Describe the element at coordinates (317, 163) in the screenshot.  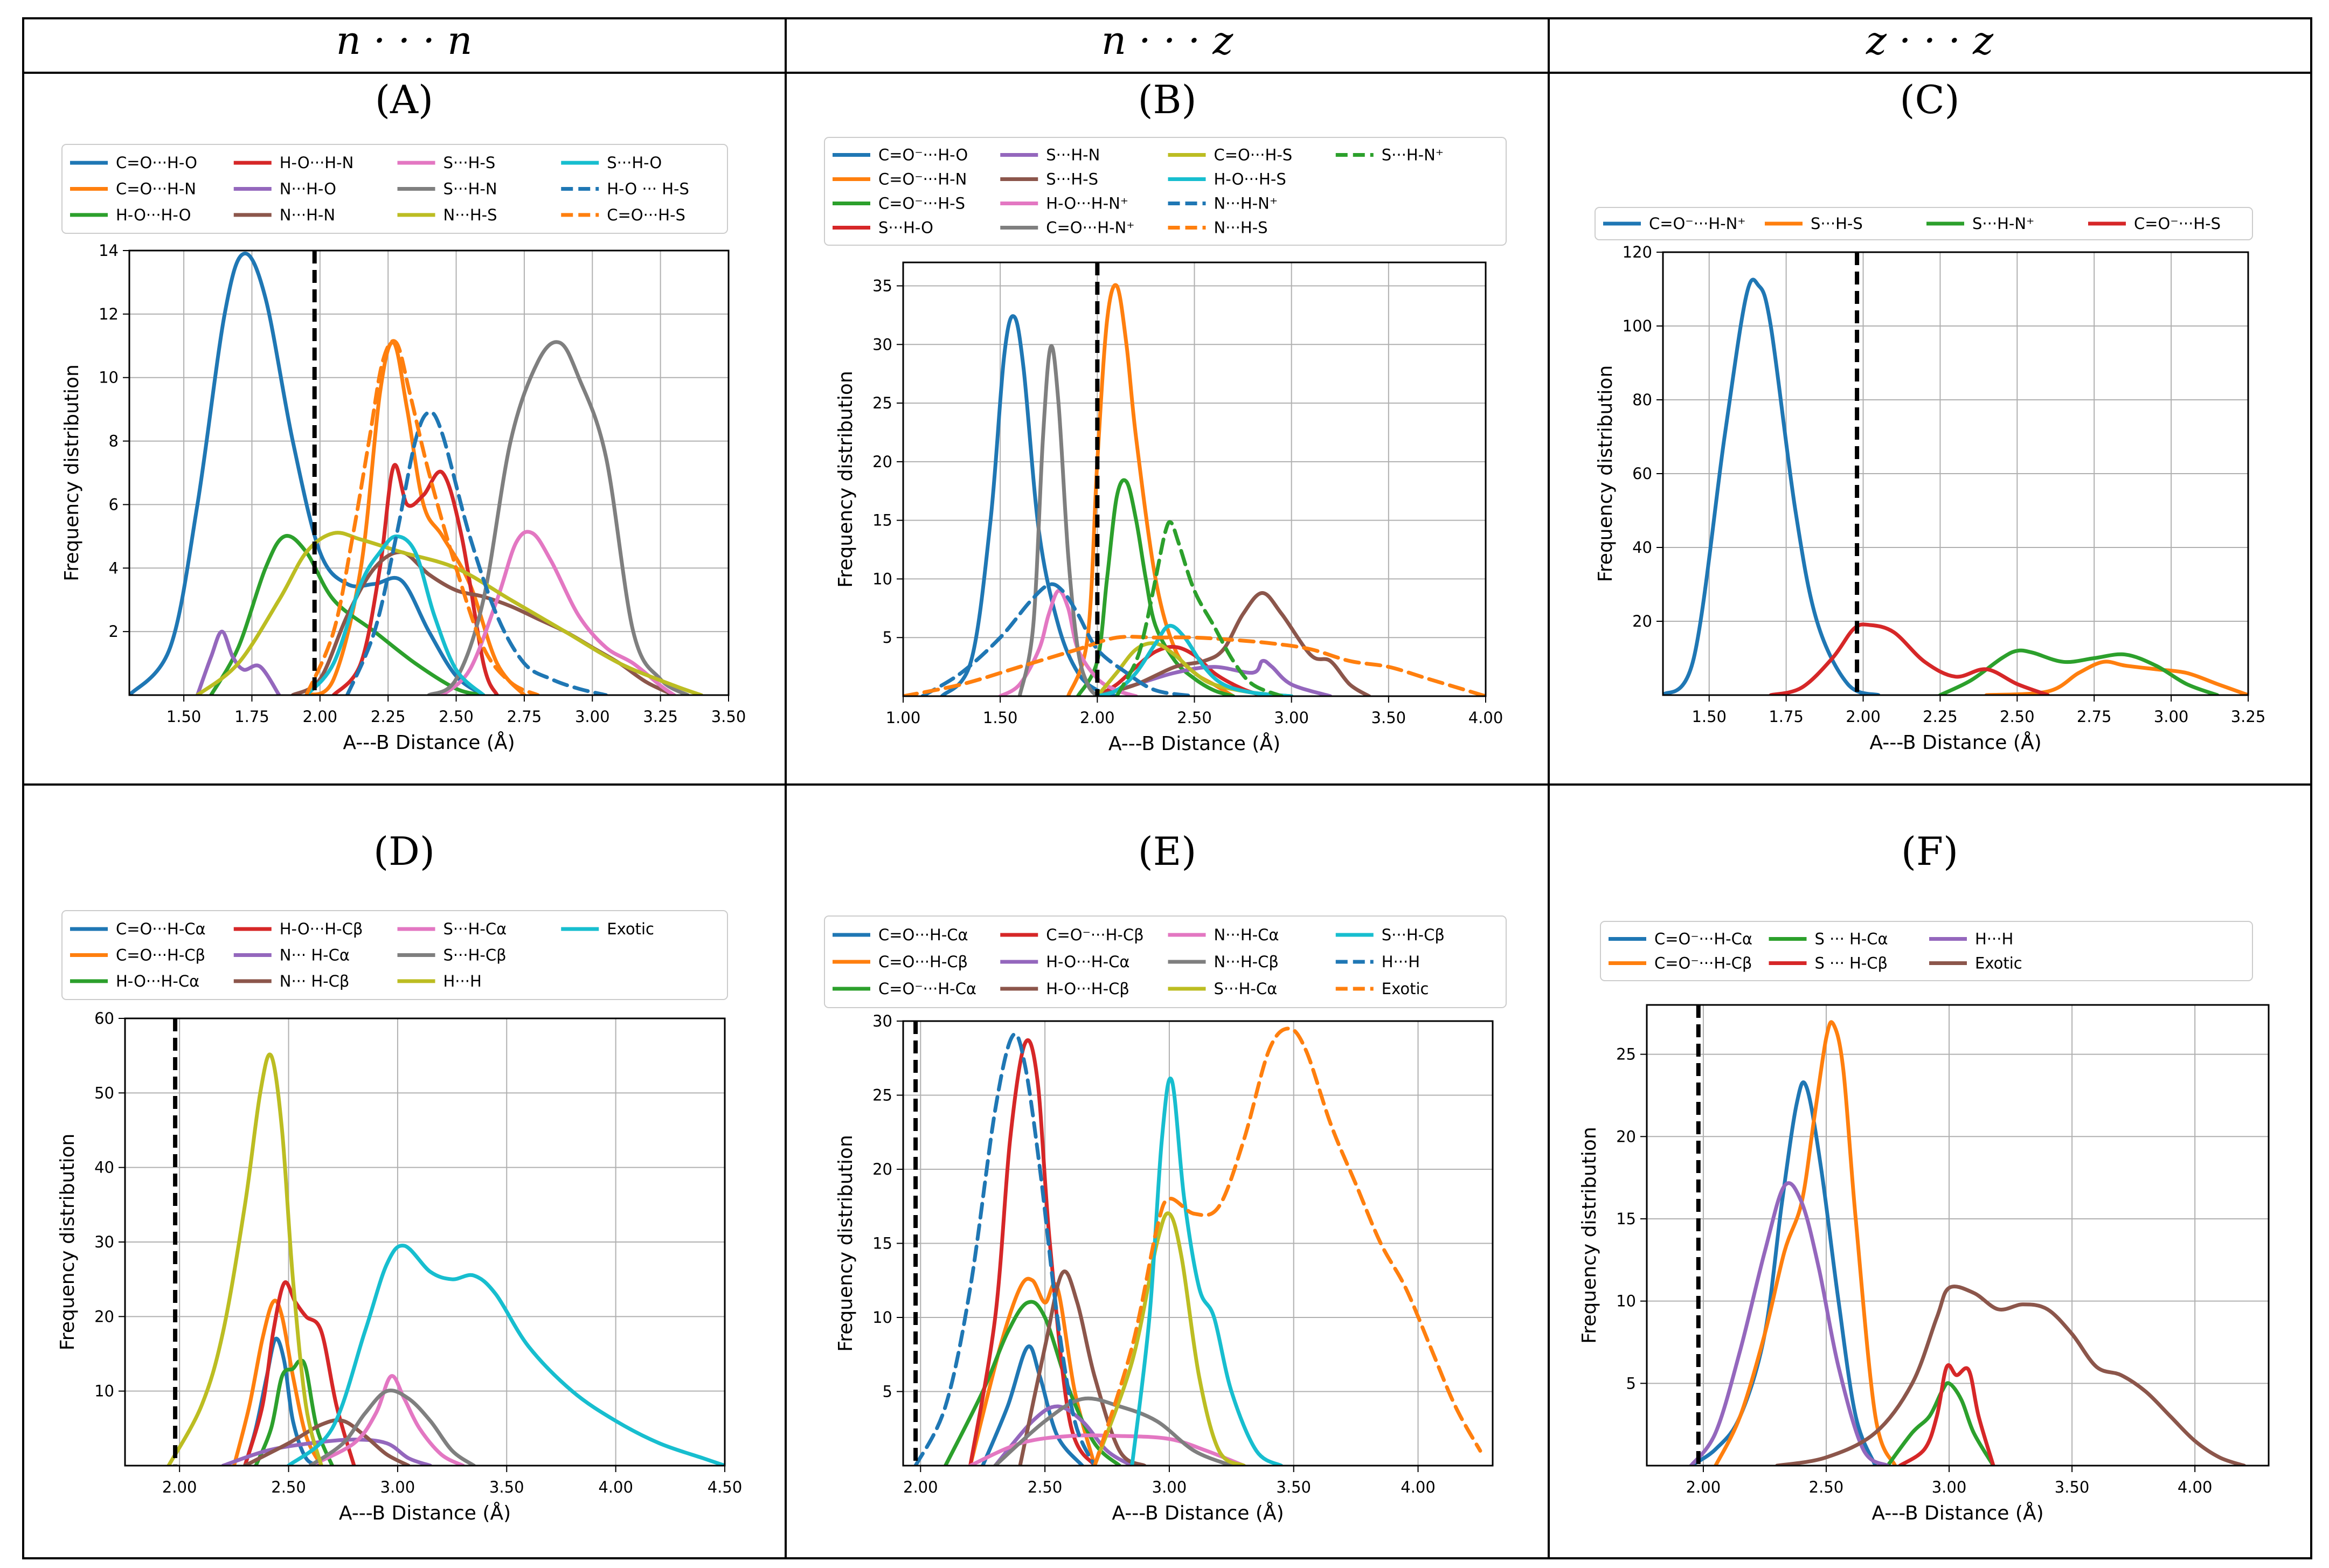
I see `legend-label-h-o-h-n: H-O···H-N` at that location.